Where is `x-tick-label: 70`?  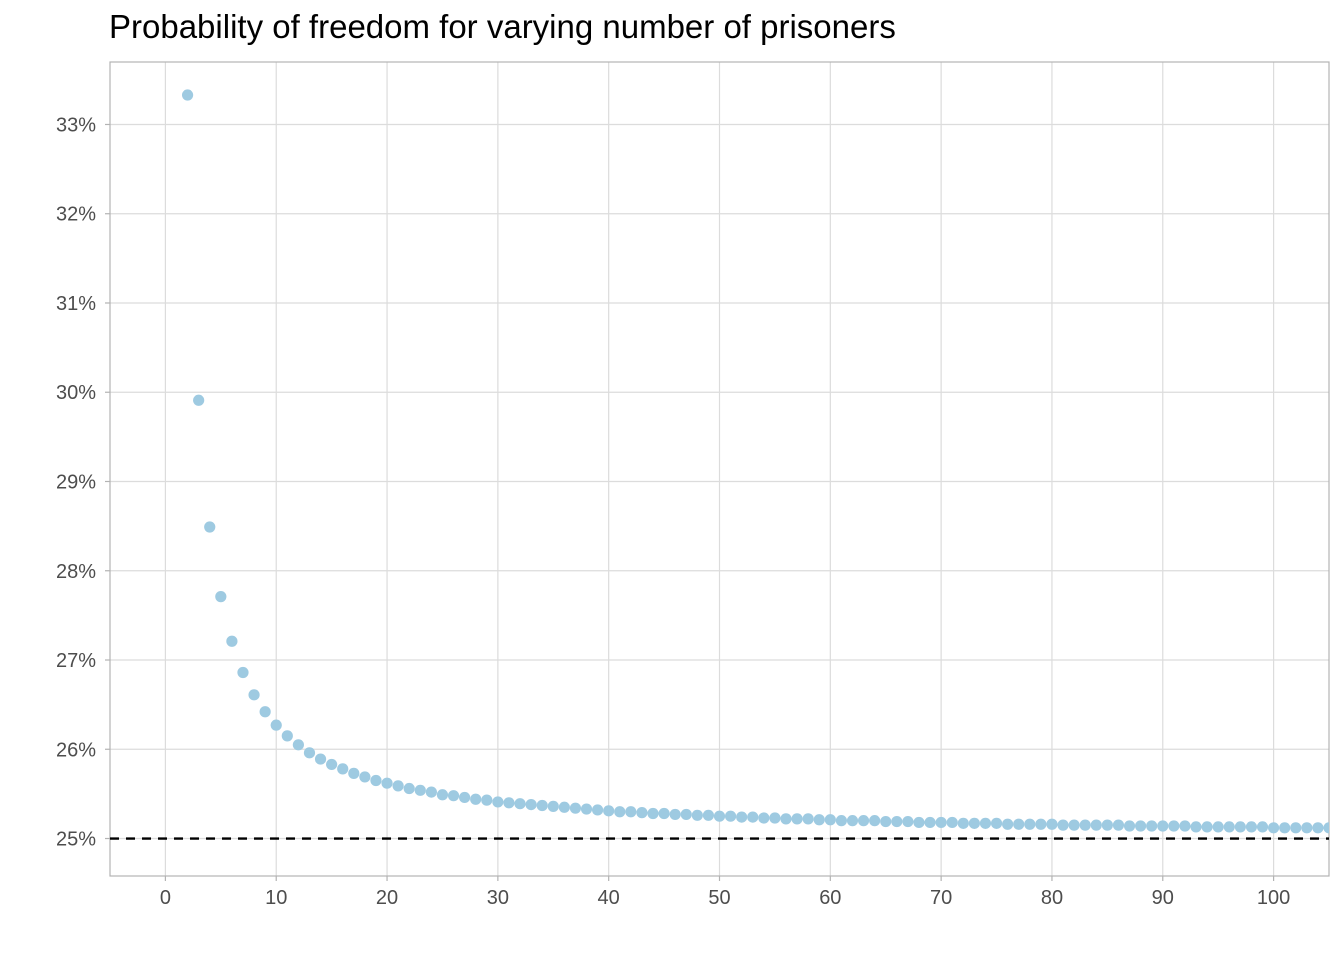 x-tick-label: 70 is located at coordinates (941, 898).